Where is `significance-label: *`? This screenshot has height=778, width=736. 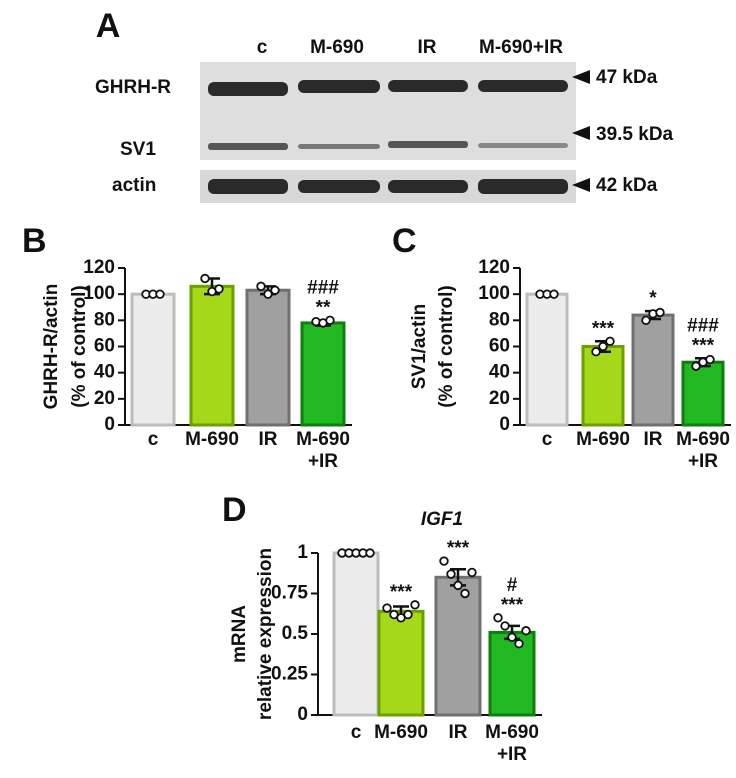
significance-label: * is located at coordinates (653, 298).